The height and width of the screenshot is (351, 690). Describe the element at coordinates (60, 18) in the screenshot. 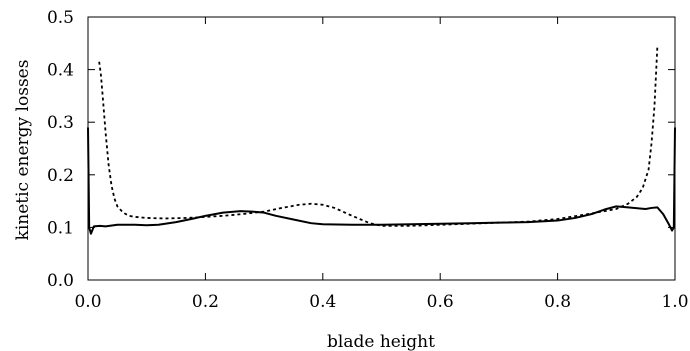

I see `y-tick-label: 0.5` at that location.